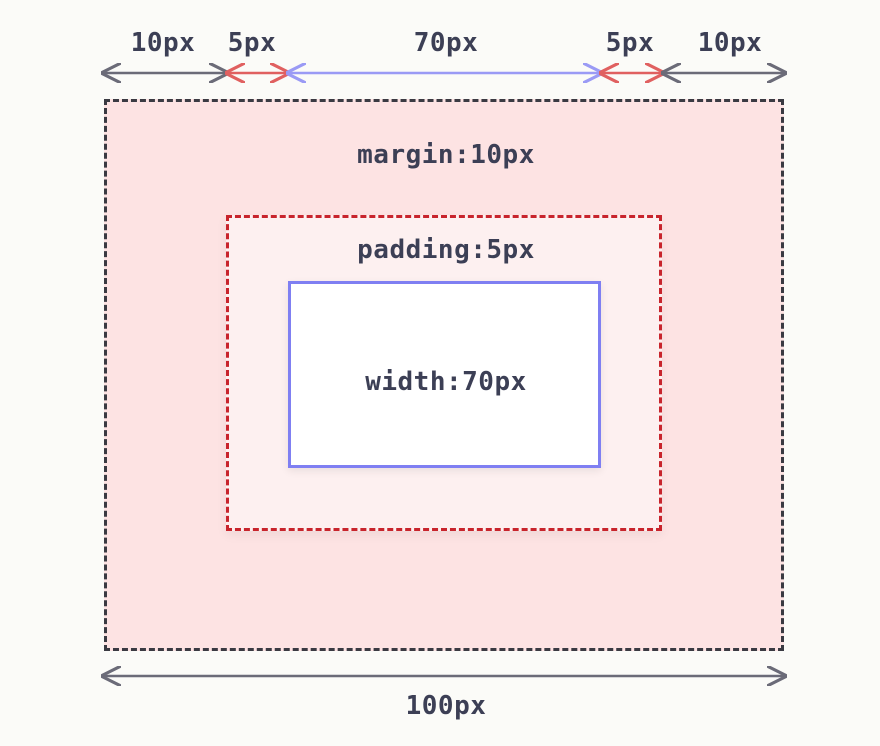  I want to click on content-box, so click(444, 374).